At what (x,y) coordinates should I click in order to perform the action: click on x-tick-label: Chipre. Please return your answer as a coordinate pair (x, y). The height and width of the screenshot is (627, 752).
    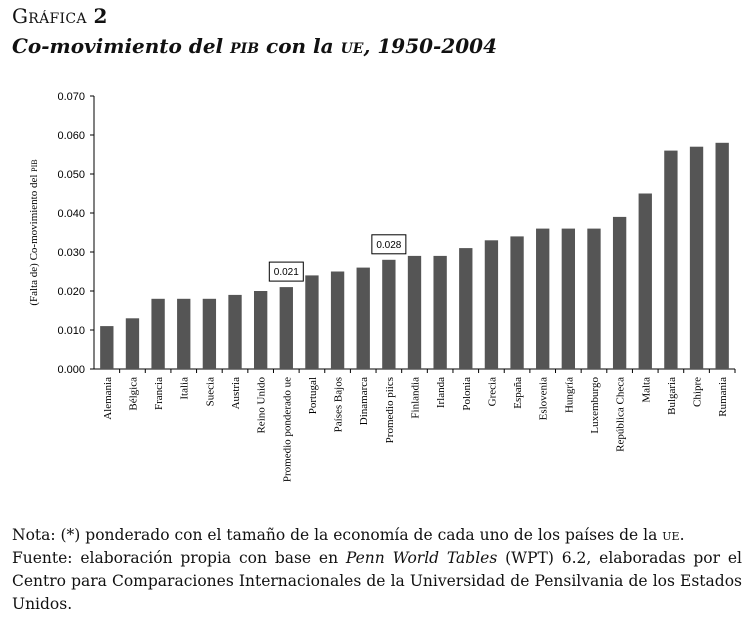
    Looking at the image, I should click on (698, 392).